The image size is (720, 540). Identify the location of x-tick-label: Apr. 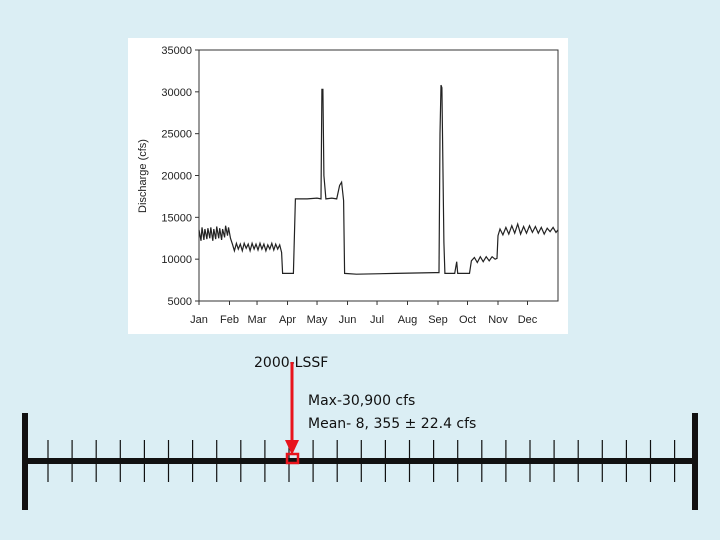
(287, 320).